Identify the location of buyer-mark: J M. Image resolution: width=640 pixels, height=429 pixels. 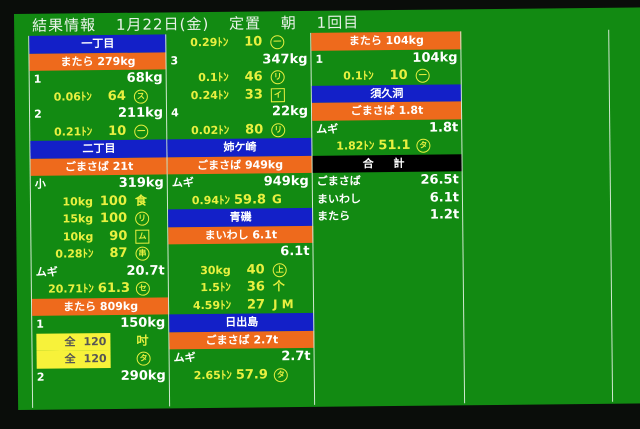
(283, 303).